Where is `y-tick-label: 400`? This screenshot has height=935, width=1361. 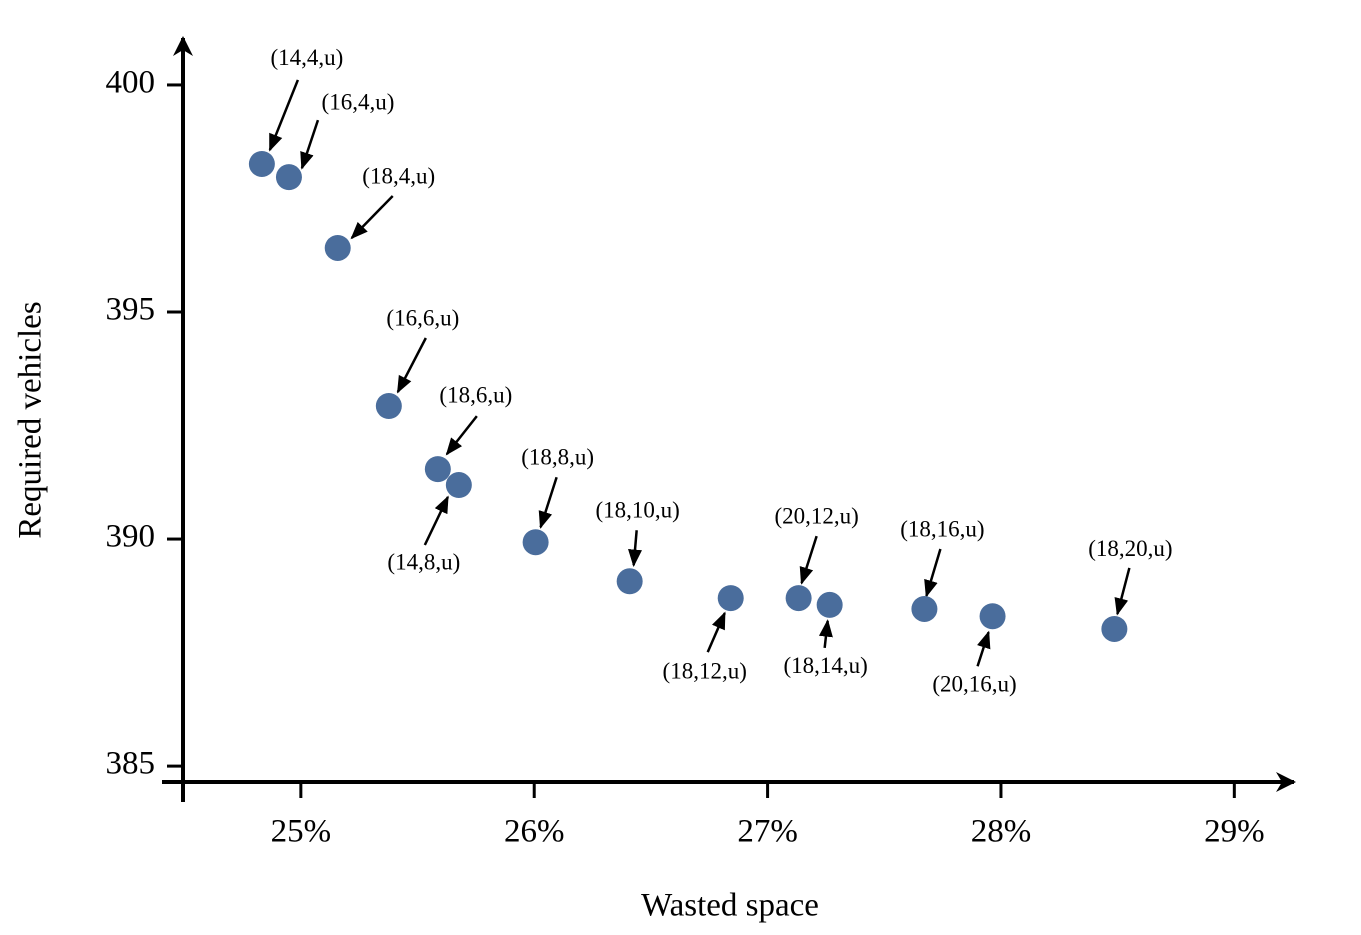
y-tick-label: 400 is located at coordinates (131, 83).